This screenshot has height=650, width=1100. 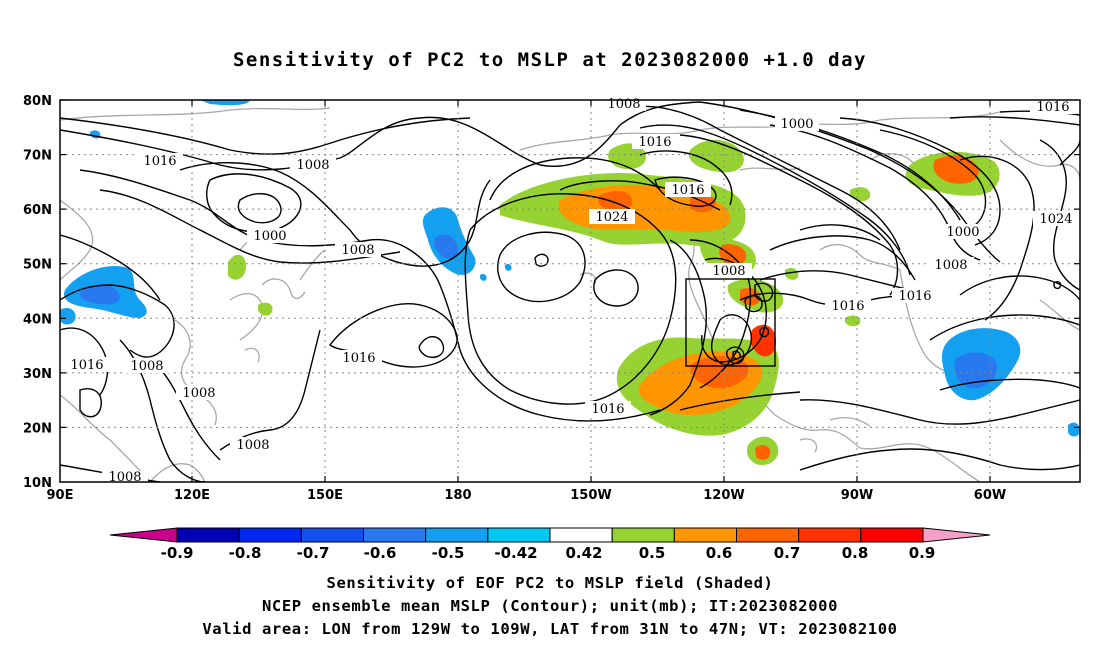 I want to click on colorbar-tick: 0.9, so click(x=922, y=553).